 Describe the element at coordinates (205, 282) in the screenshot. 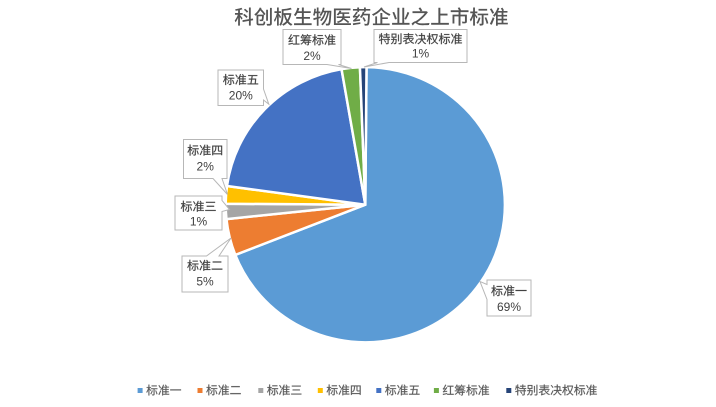

I see `svg-text: 5%` at that location.